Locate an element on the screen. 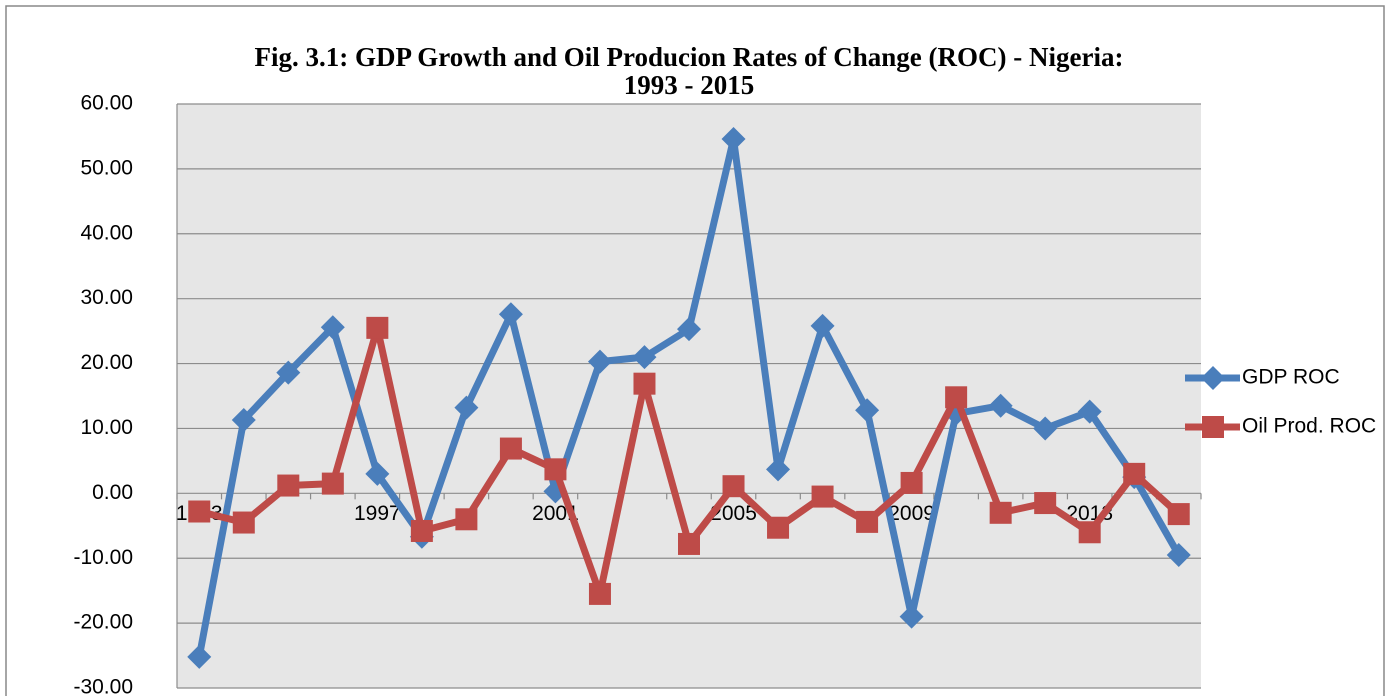  x-tick-label: 2005 is located at coordinates (733, 513).